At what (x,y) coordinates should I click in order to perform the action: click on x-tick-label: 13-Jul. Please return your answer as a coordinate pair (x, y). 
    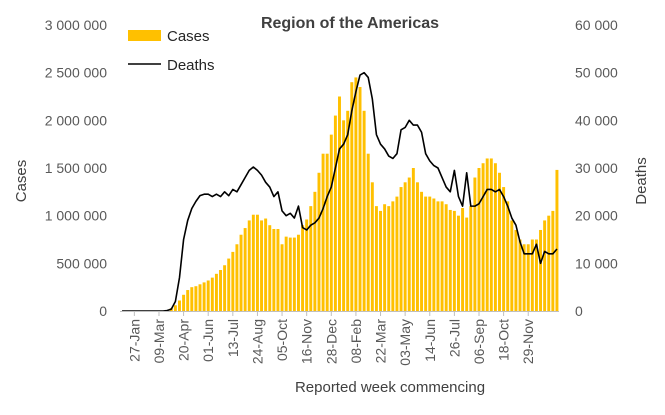
    Looking at the image, I should click on (233, 338).